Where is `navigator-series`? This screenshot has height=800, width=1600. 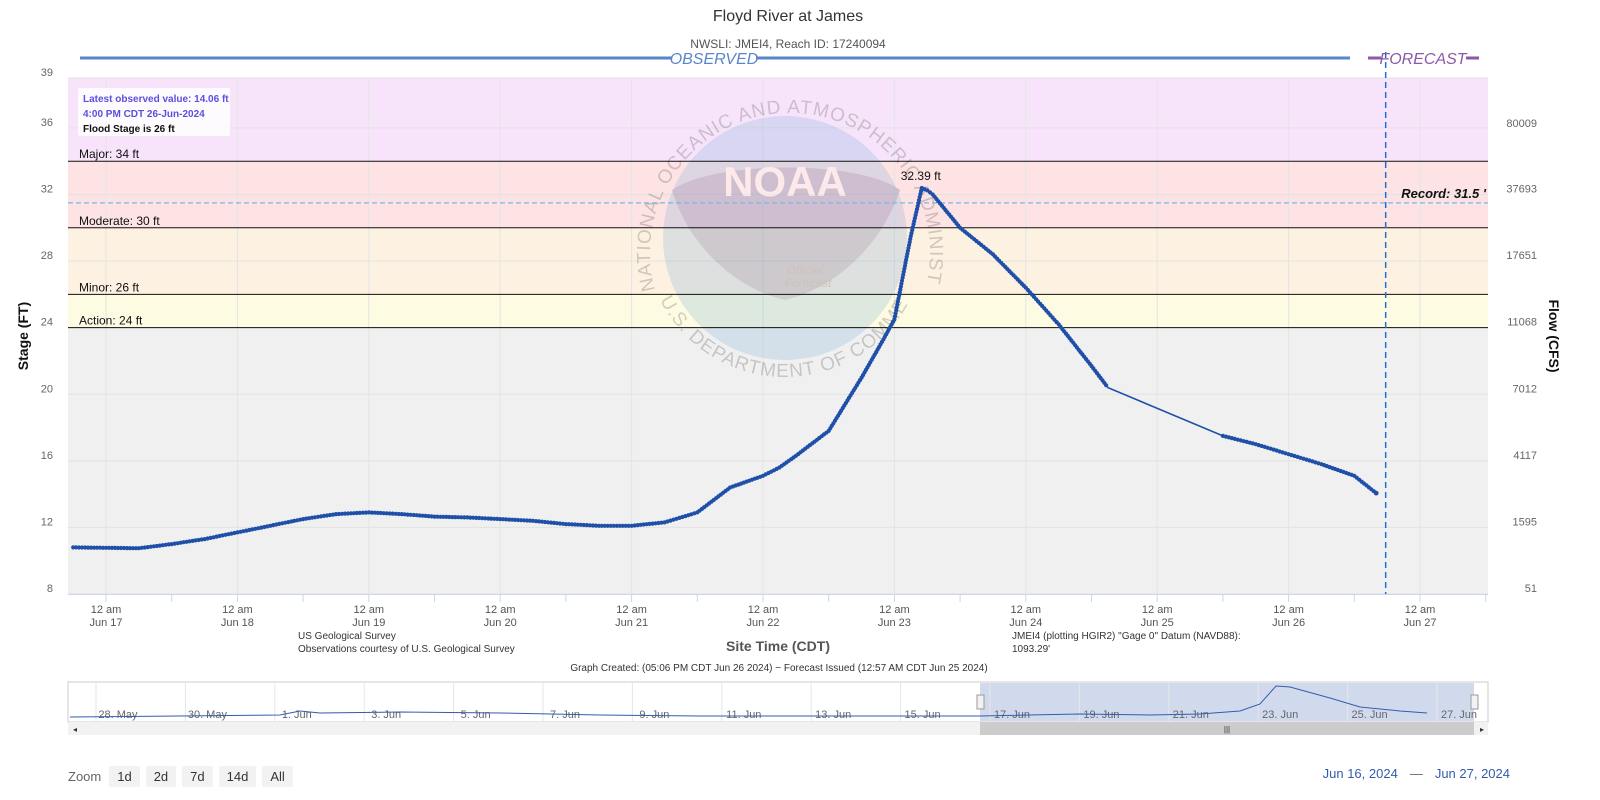
navigator-series is located at coordinates (748, 701).